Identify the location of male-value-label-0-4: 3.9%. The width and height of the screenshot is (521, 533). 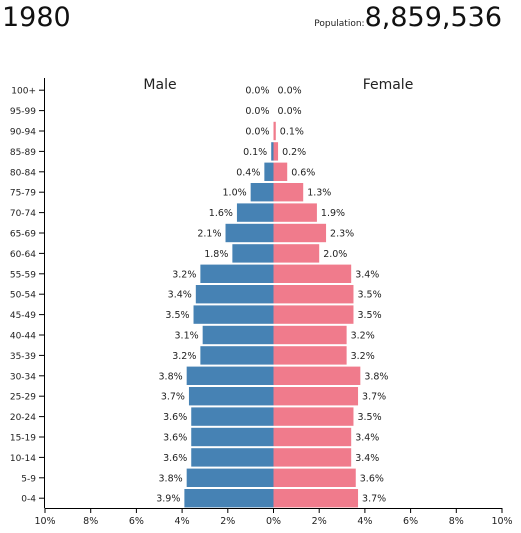
(168, 499).